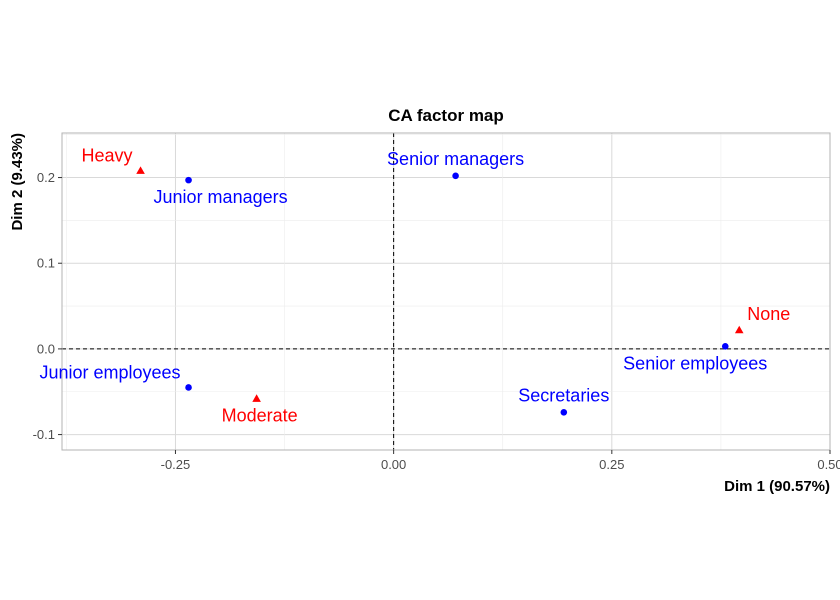  What do you see at coordinates (46, 177) in the screenshot?
I see `y-tick-label: 0.2` at bounding box center [46, 177].